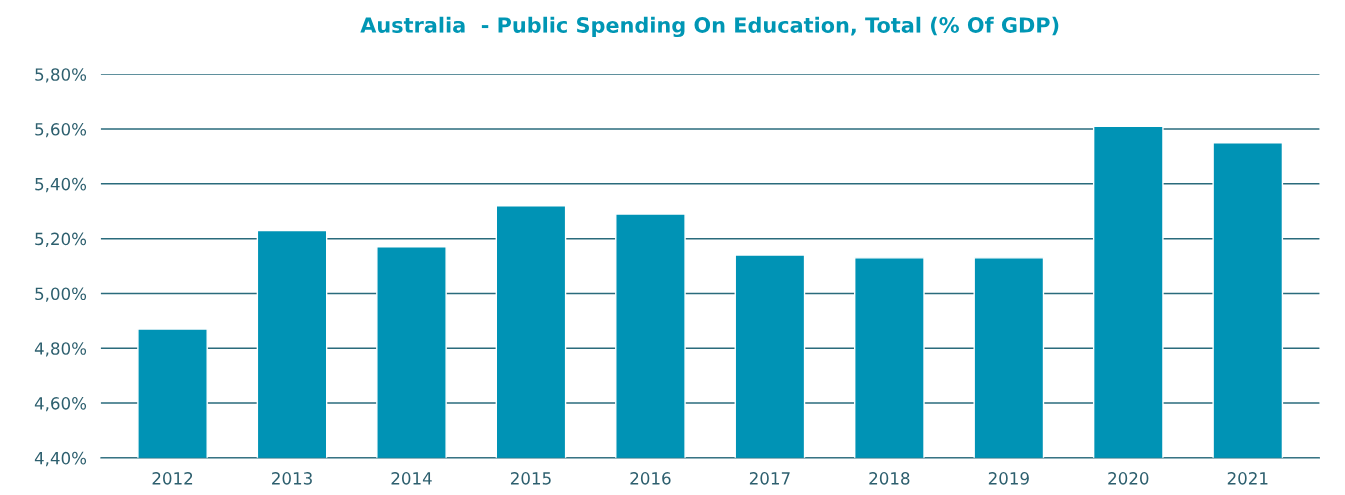  What do you see at coordinates (411, 478) in the screenshot?
I see `x-tick-label: 2014` at bounding box center [411, 478].